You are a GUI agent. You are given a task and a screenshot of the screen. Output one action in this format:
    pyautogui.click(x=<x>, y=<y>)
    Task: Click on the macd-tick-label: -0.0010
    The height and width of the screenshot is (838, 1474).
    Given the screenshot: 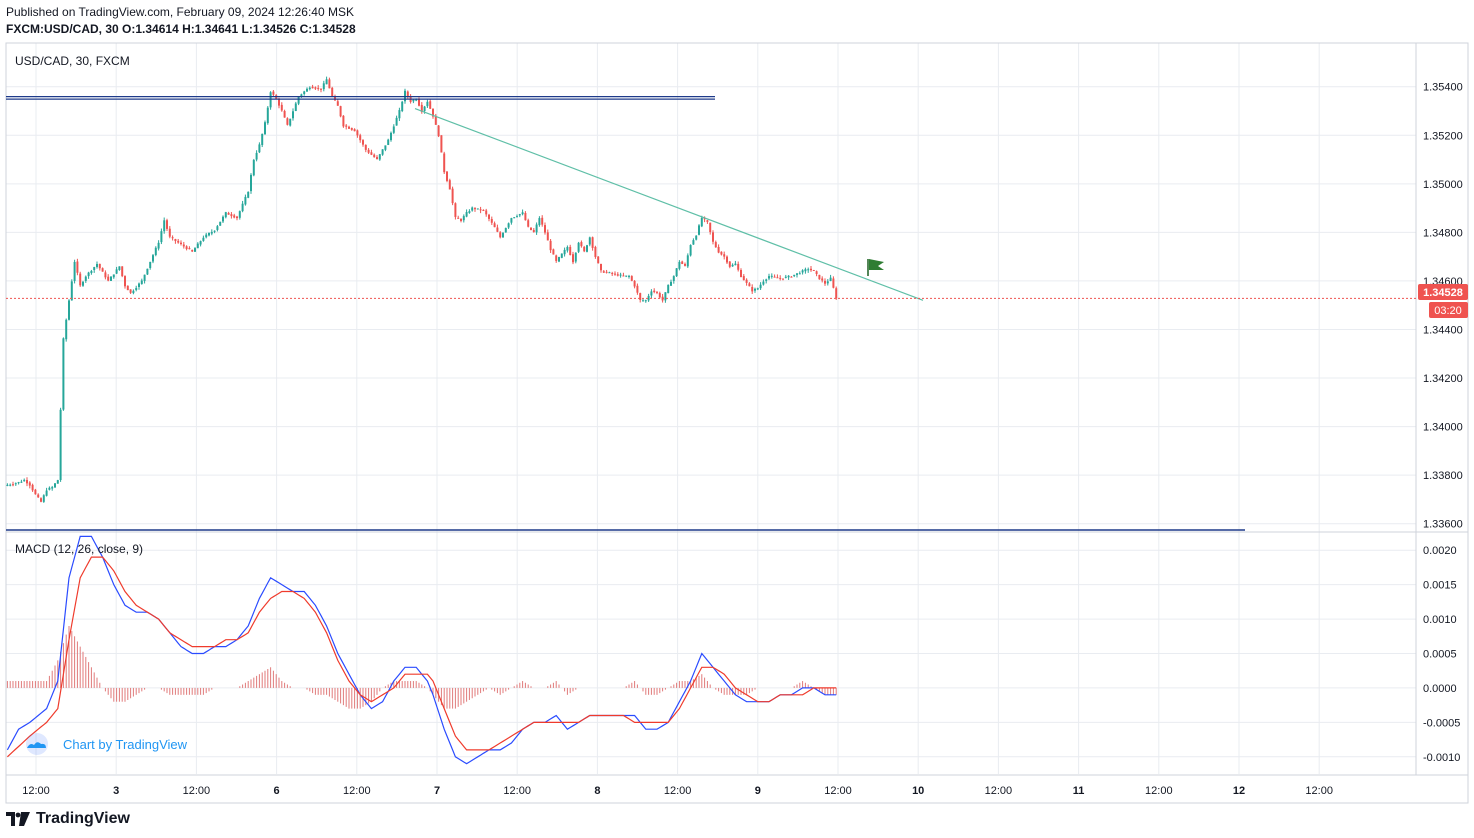 What is the action you would take?
    pyautogui.click(x=1441, y=758)
    